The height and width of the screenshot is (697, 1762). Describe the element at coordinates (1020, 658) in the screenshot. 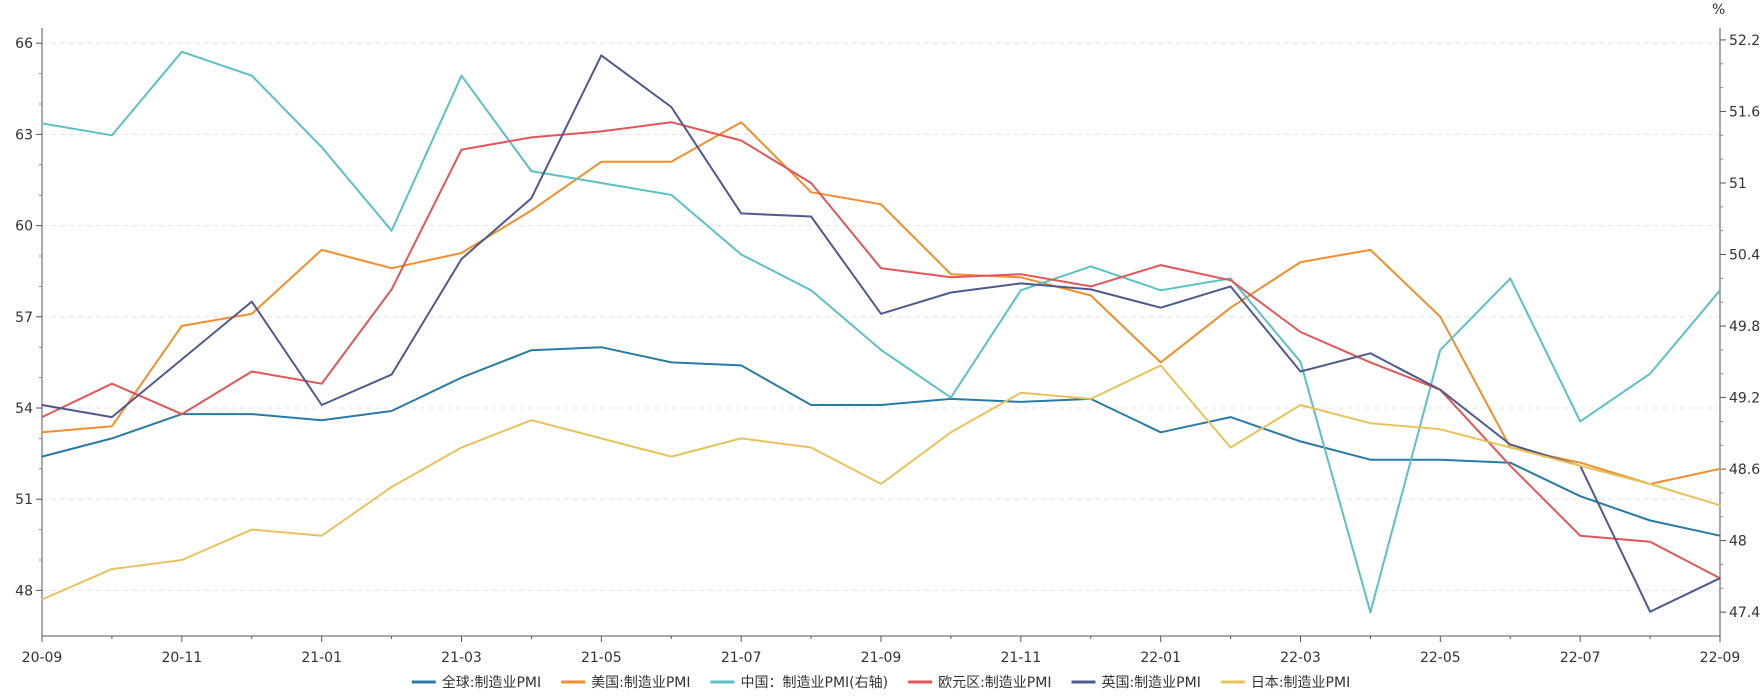

I see `x-tick-label: 21-11` at that location.